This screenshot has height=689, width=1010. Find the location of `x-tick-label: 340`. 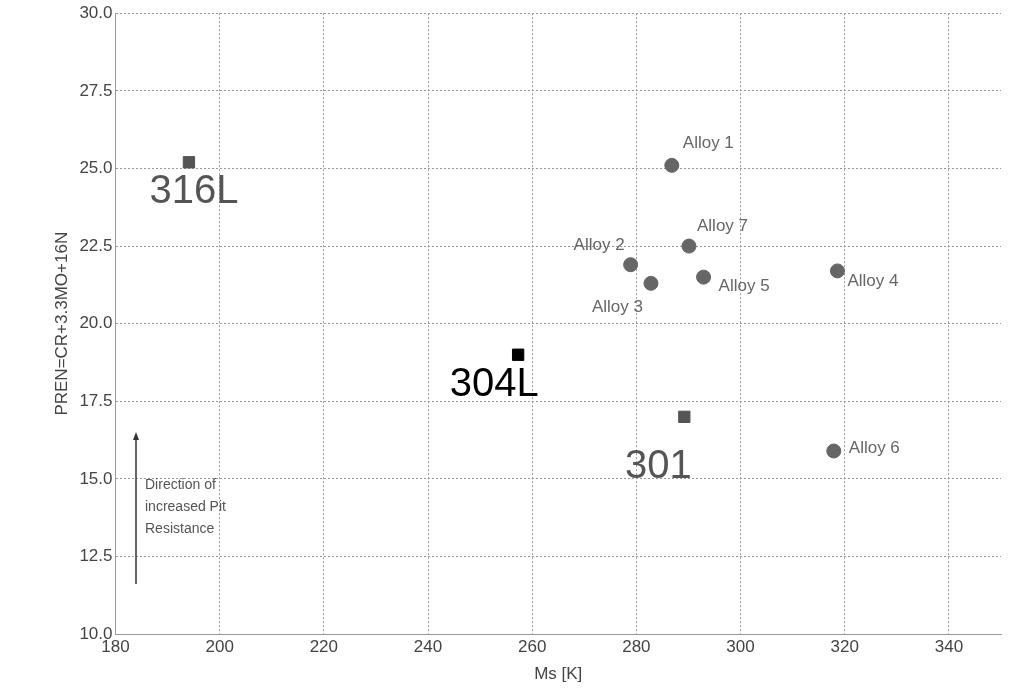

x-tick-label: 340 is located at coordinates (949, 647).